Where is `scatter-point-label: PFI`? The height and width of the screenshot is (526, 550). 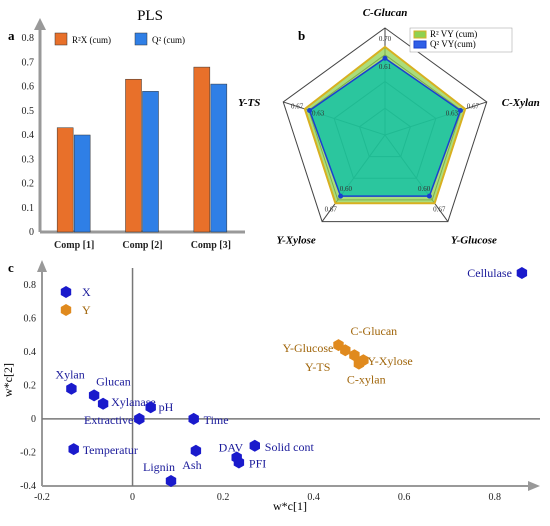 scatter-point-label: PFI is located at coordinates (257, 464).